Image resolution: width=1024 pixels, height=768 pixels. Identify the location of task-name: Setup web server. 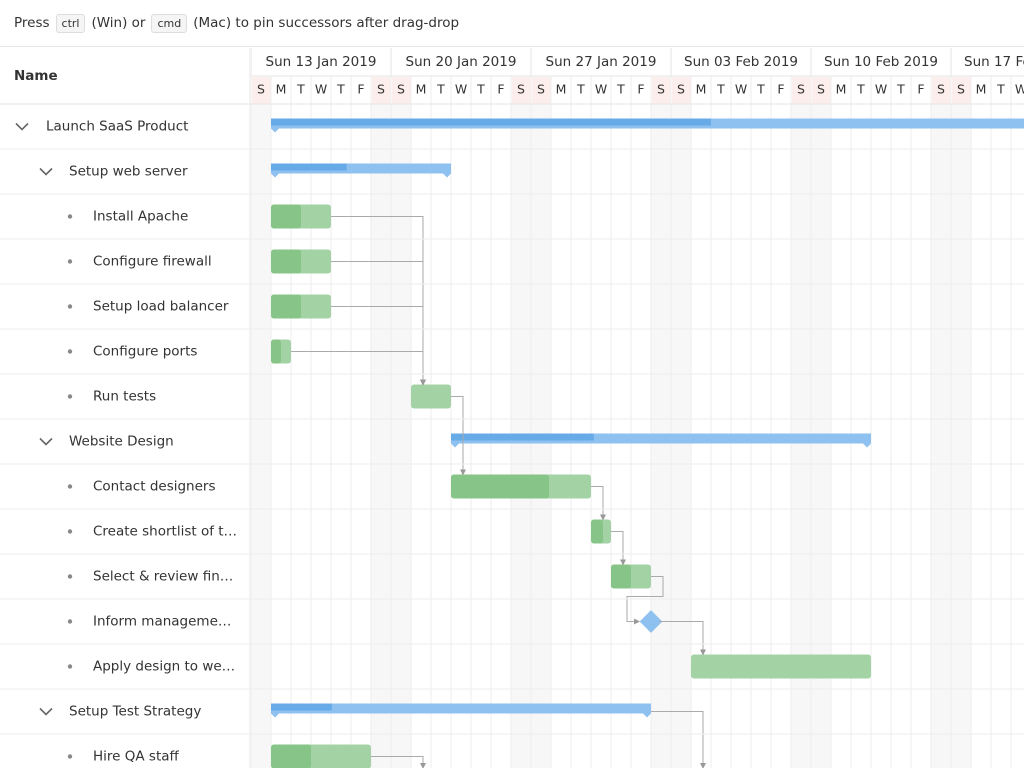
(128, 172).